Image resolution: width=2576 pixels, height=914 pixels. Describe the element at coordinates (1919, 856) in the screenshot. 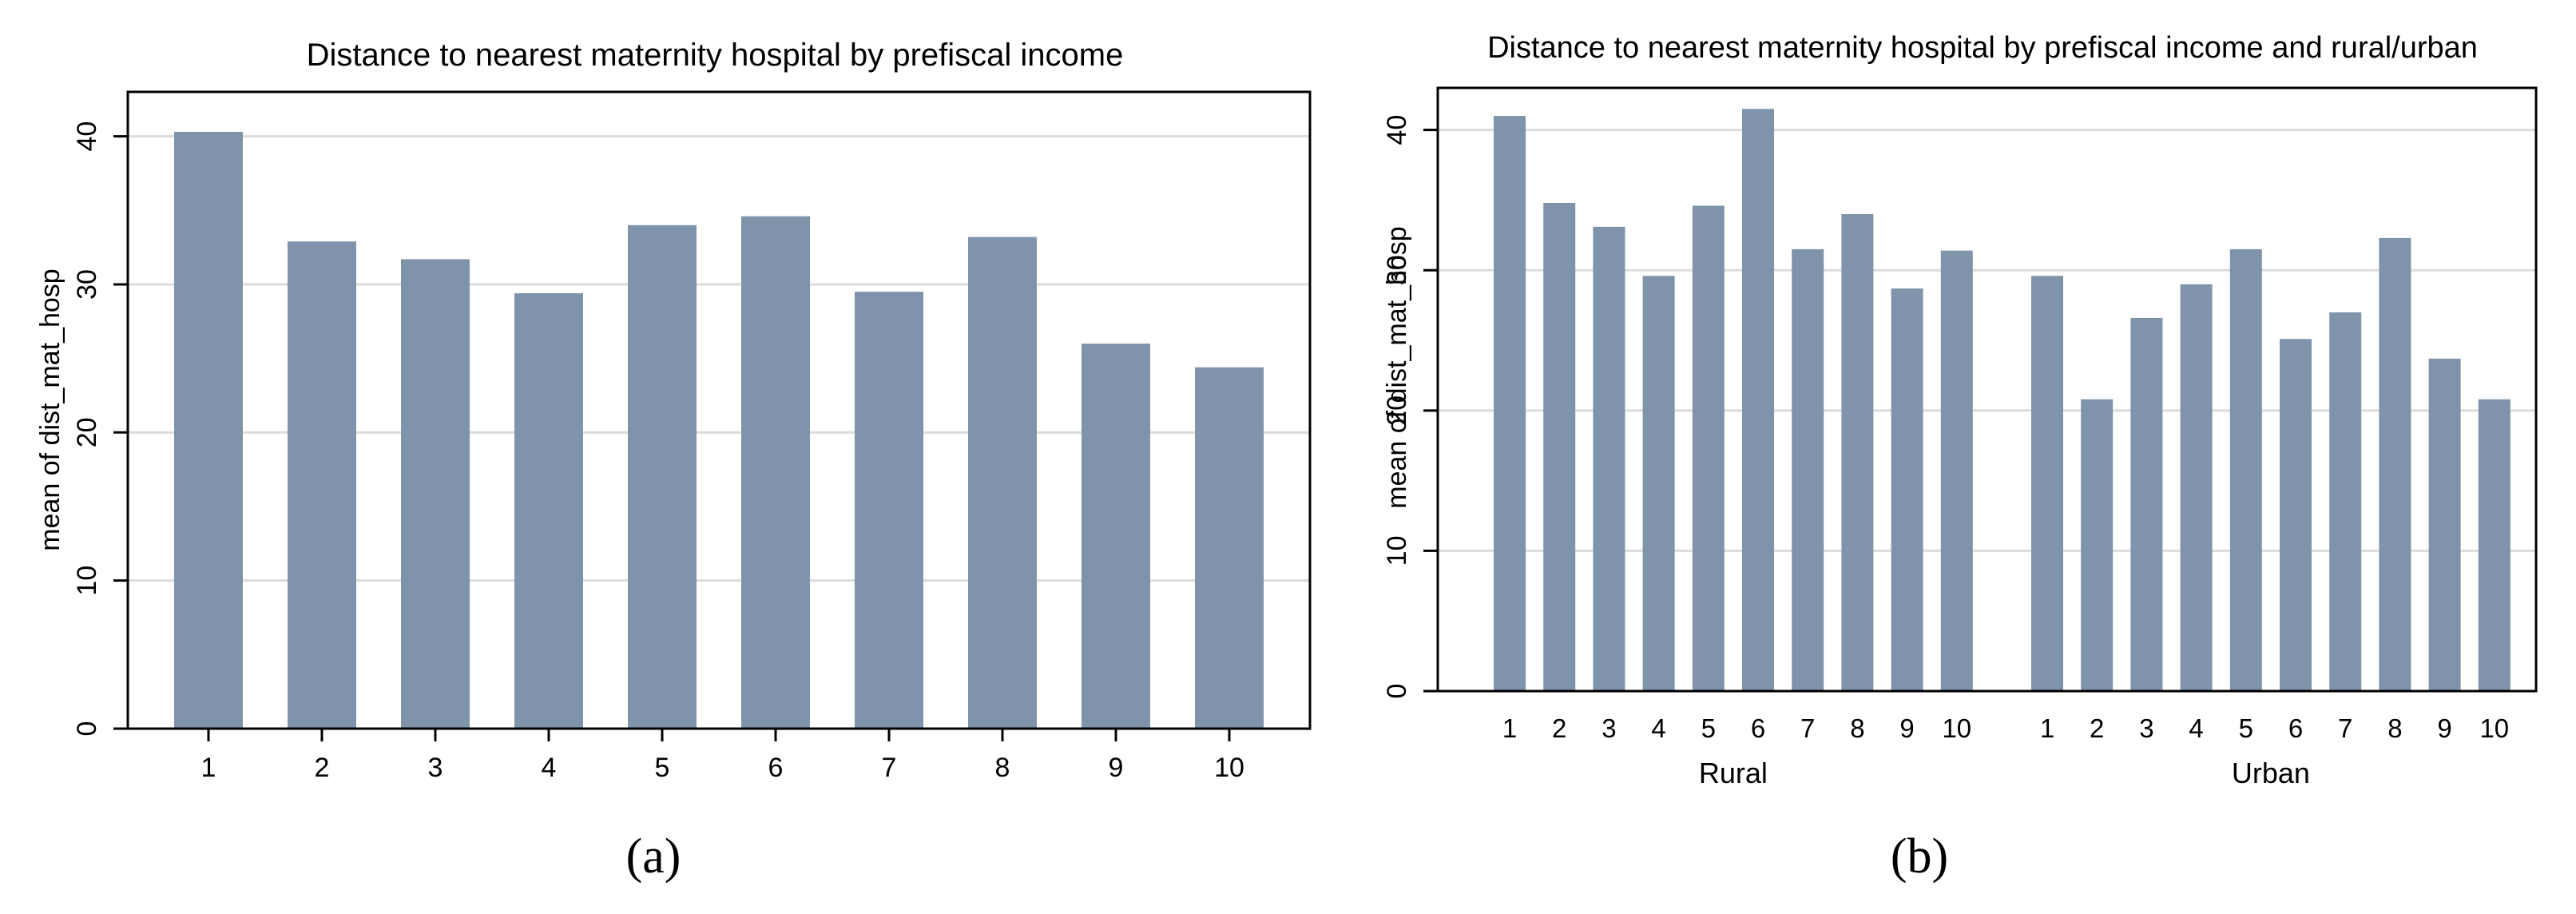

I see `chart-b-caption: (b)` at that location.